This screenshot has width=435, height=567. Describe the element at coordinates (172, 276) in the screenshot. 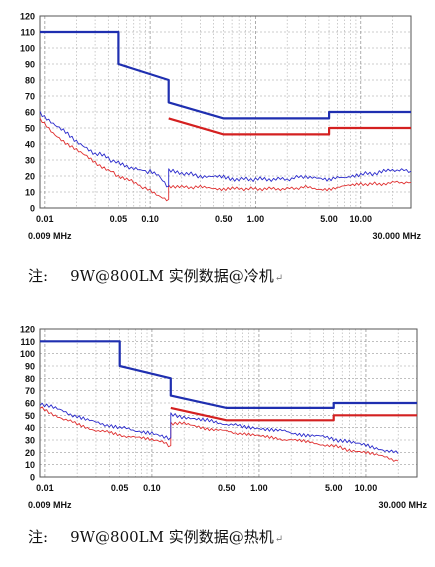

I see `caption-text: 9W@800LM 实例数据@冷机` at that location.